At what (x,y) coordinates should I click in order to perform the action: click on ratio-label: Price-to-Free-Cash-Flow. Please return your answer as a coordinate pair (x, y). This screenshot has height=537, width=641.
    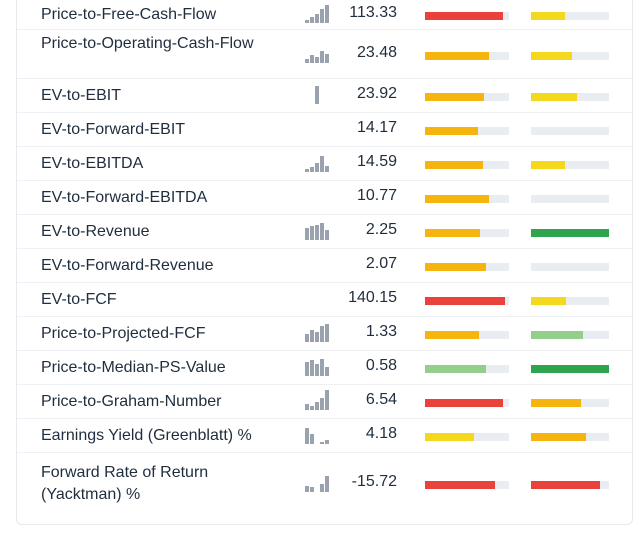
    Looking at the image, I should click on (129, 14).